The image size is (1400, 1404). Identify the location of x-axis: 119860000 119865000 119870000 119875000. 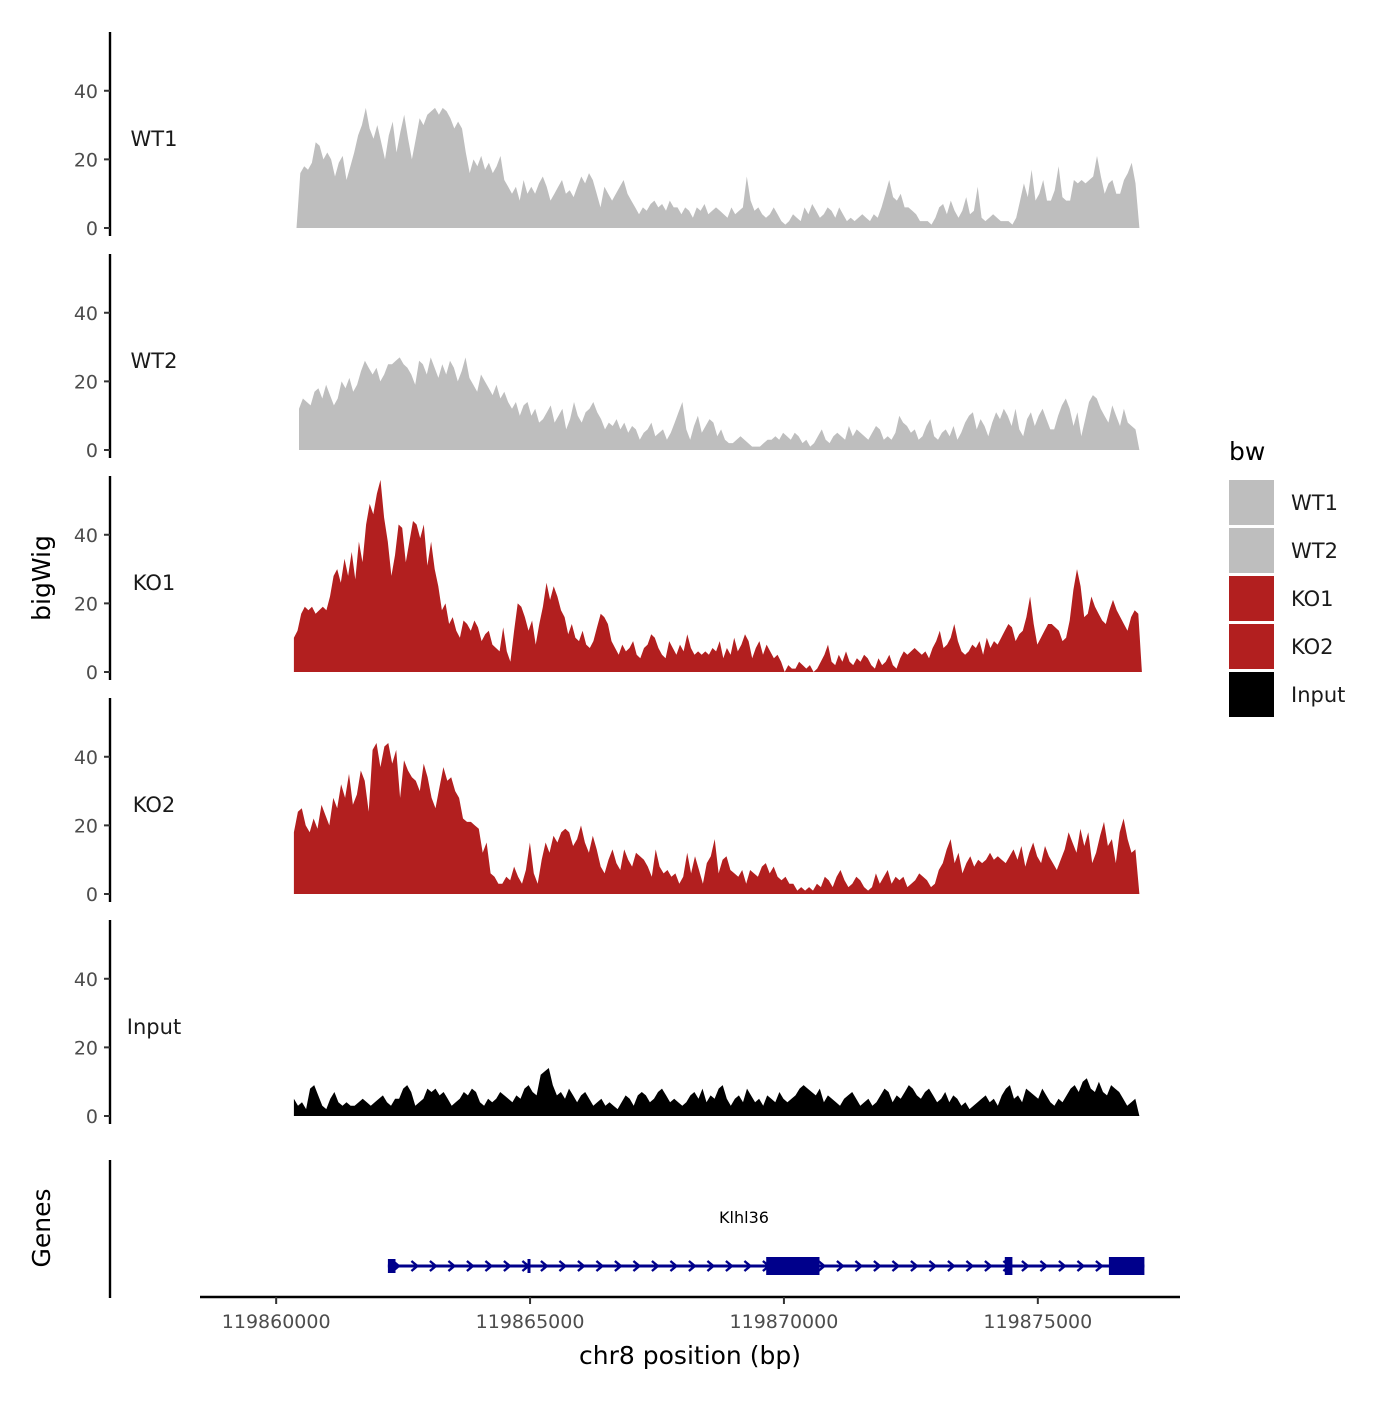
(690, 1314).